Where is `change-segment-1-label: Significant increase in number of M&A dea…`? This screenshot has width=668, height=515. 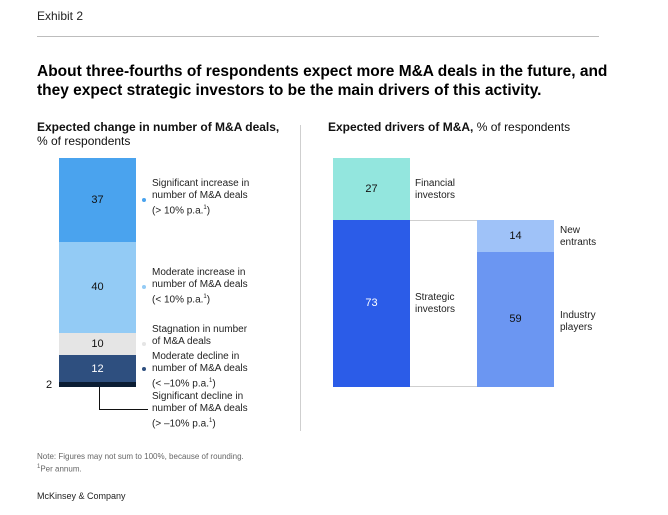
change-segment-1-label: Significant increase in number of M&A dea… is located at coordinates (212, 197).